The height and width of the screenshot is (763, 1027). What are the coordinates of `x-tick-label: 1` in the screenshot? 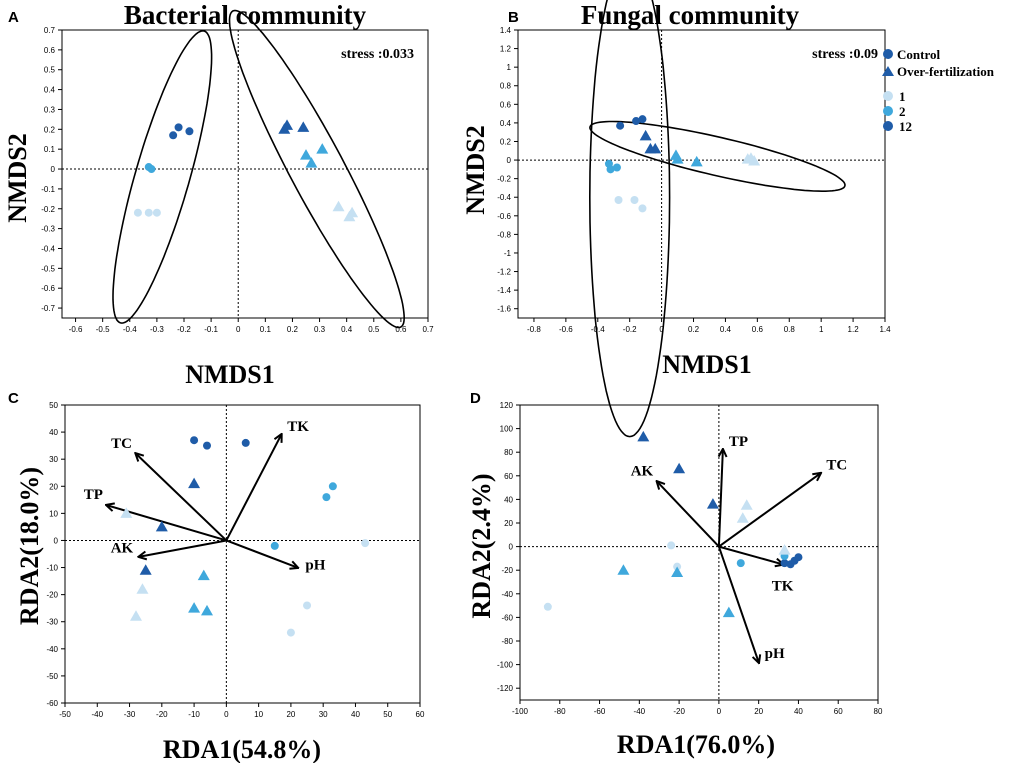 It's located at (821, 329).